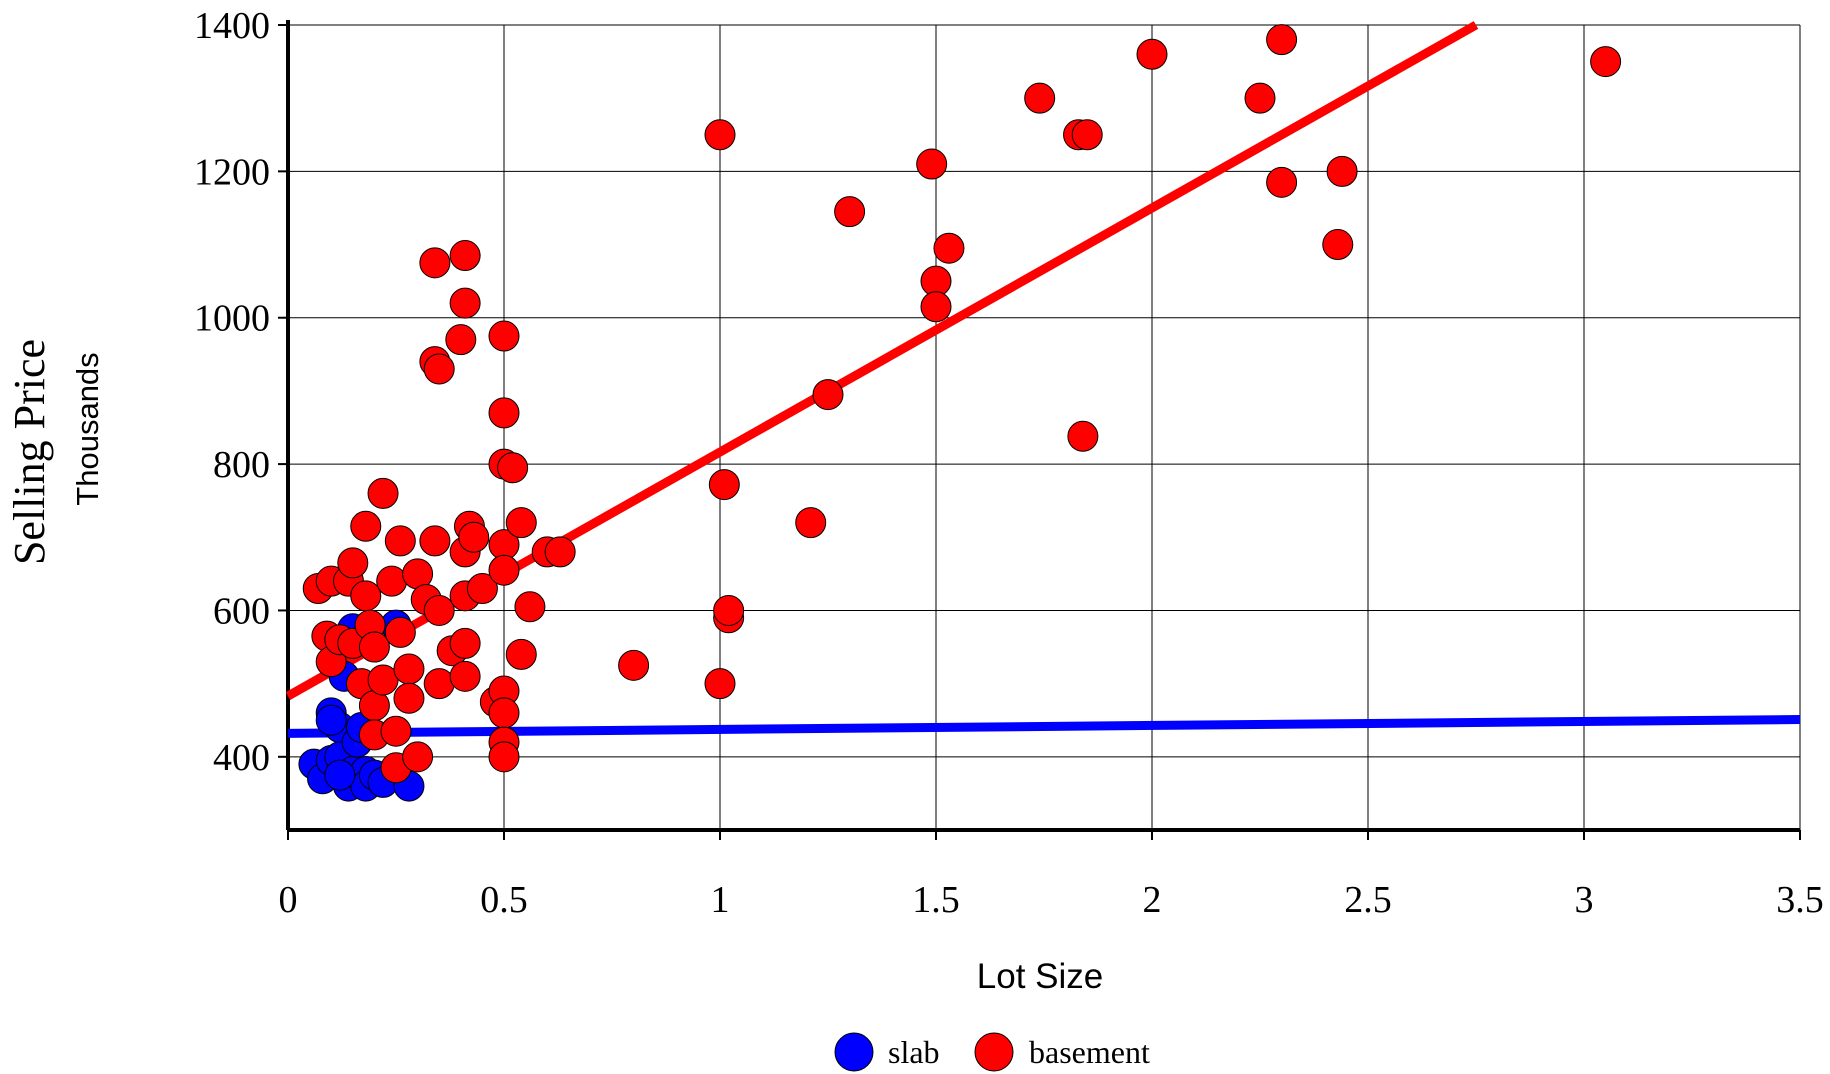 Image resolution: width=1830 pixels, height=1074 pixels. Describe the element at coordinates (29, 452) in the screenshot. I see `y-axis-label: Selling Price` at that location.